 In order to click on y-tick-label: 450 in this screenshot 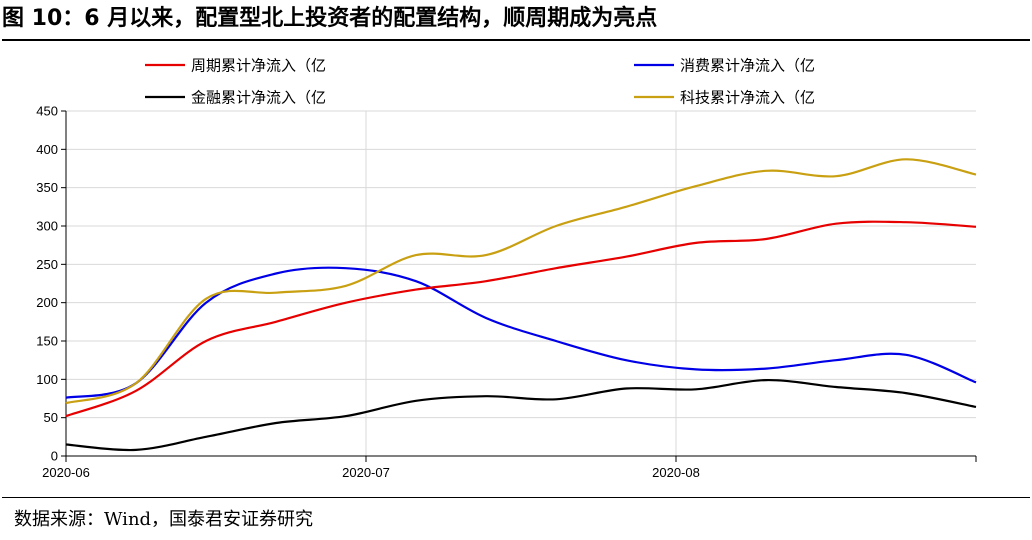, I will do `click(47, 111)`.